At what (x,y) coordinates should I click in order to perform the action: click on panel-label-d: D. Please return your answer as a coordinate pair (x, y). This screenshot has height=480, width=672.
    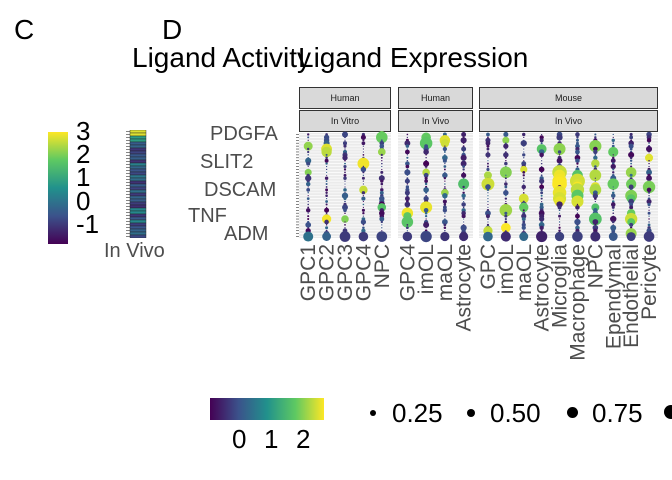
    Looking at the image, I should click on (172, 29).